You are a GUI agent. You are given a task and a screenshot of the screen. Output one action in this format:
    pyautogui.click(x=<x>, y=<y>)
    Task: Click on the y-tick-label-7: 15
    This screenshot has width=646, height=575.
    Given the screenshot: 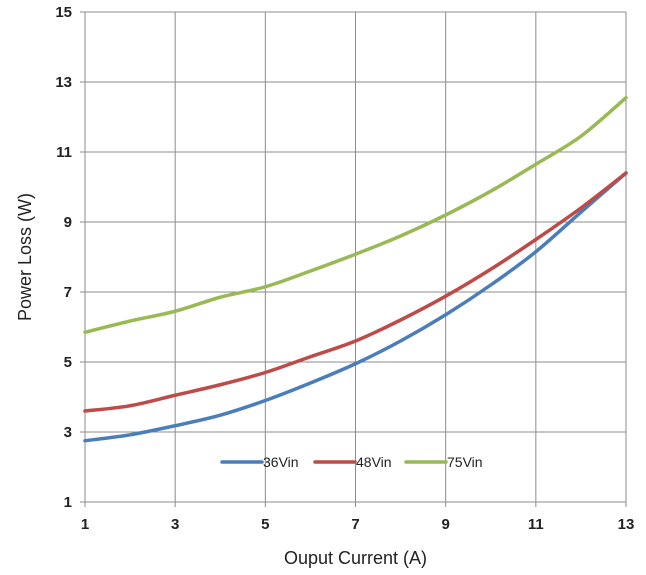 What is the action you would take?
    pyautogui.click(x=63, y=12)
    